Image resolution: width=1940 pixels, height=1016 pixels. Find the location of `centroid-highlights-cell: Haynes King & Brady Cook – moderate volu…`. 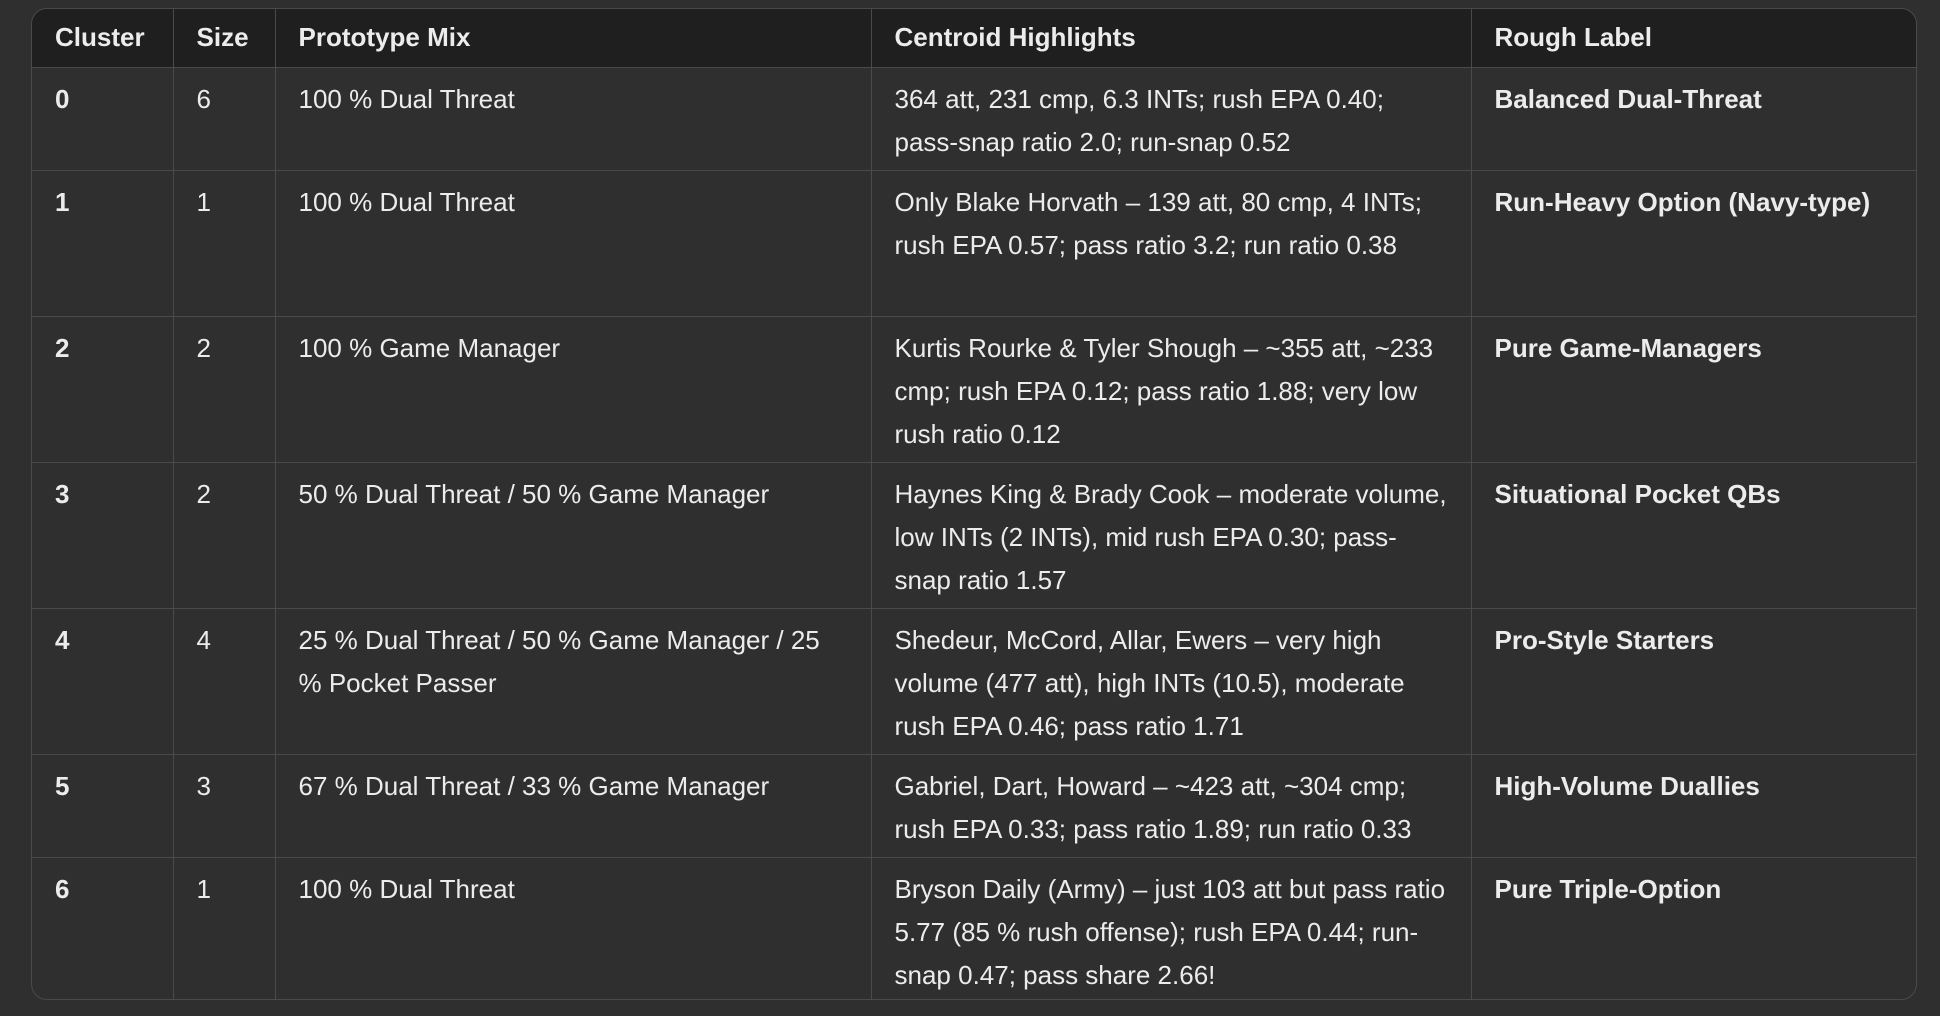

centroid-highlights-cell: Haynes King & Brady Cook – moderate volu… is located at coordinates (1170, 535).